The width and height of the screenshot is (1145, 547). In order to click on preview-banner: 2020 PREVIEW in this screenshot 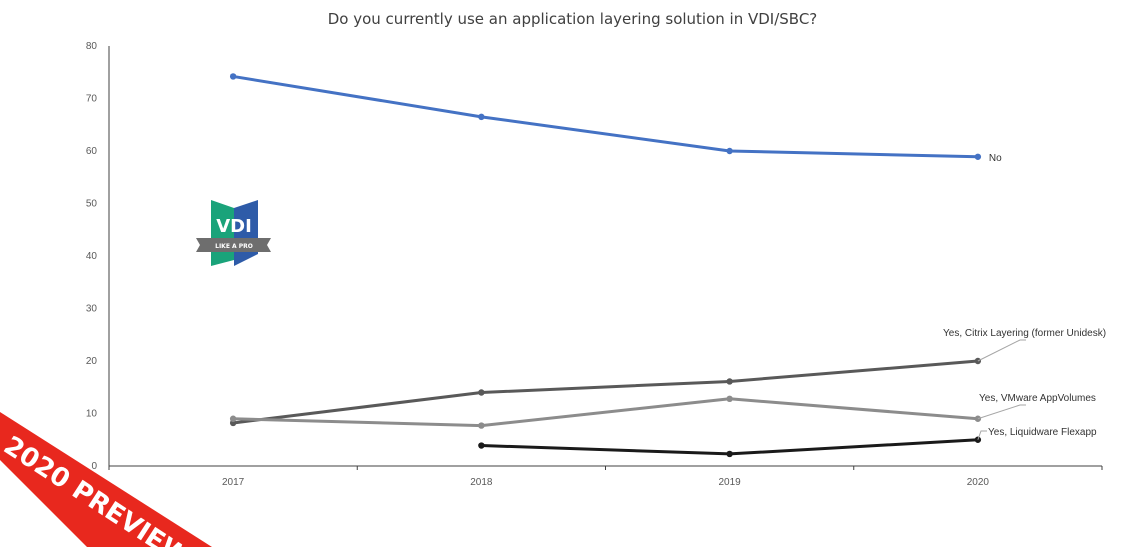, I will do `click(106, 479)`.